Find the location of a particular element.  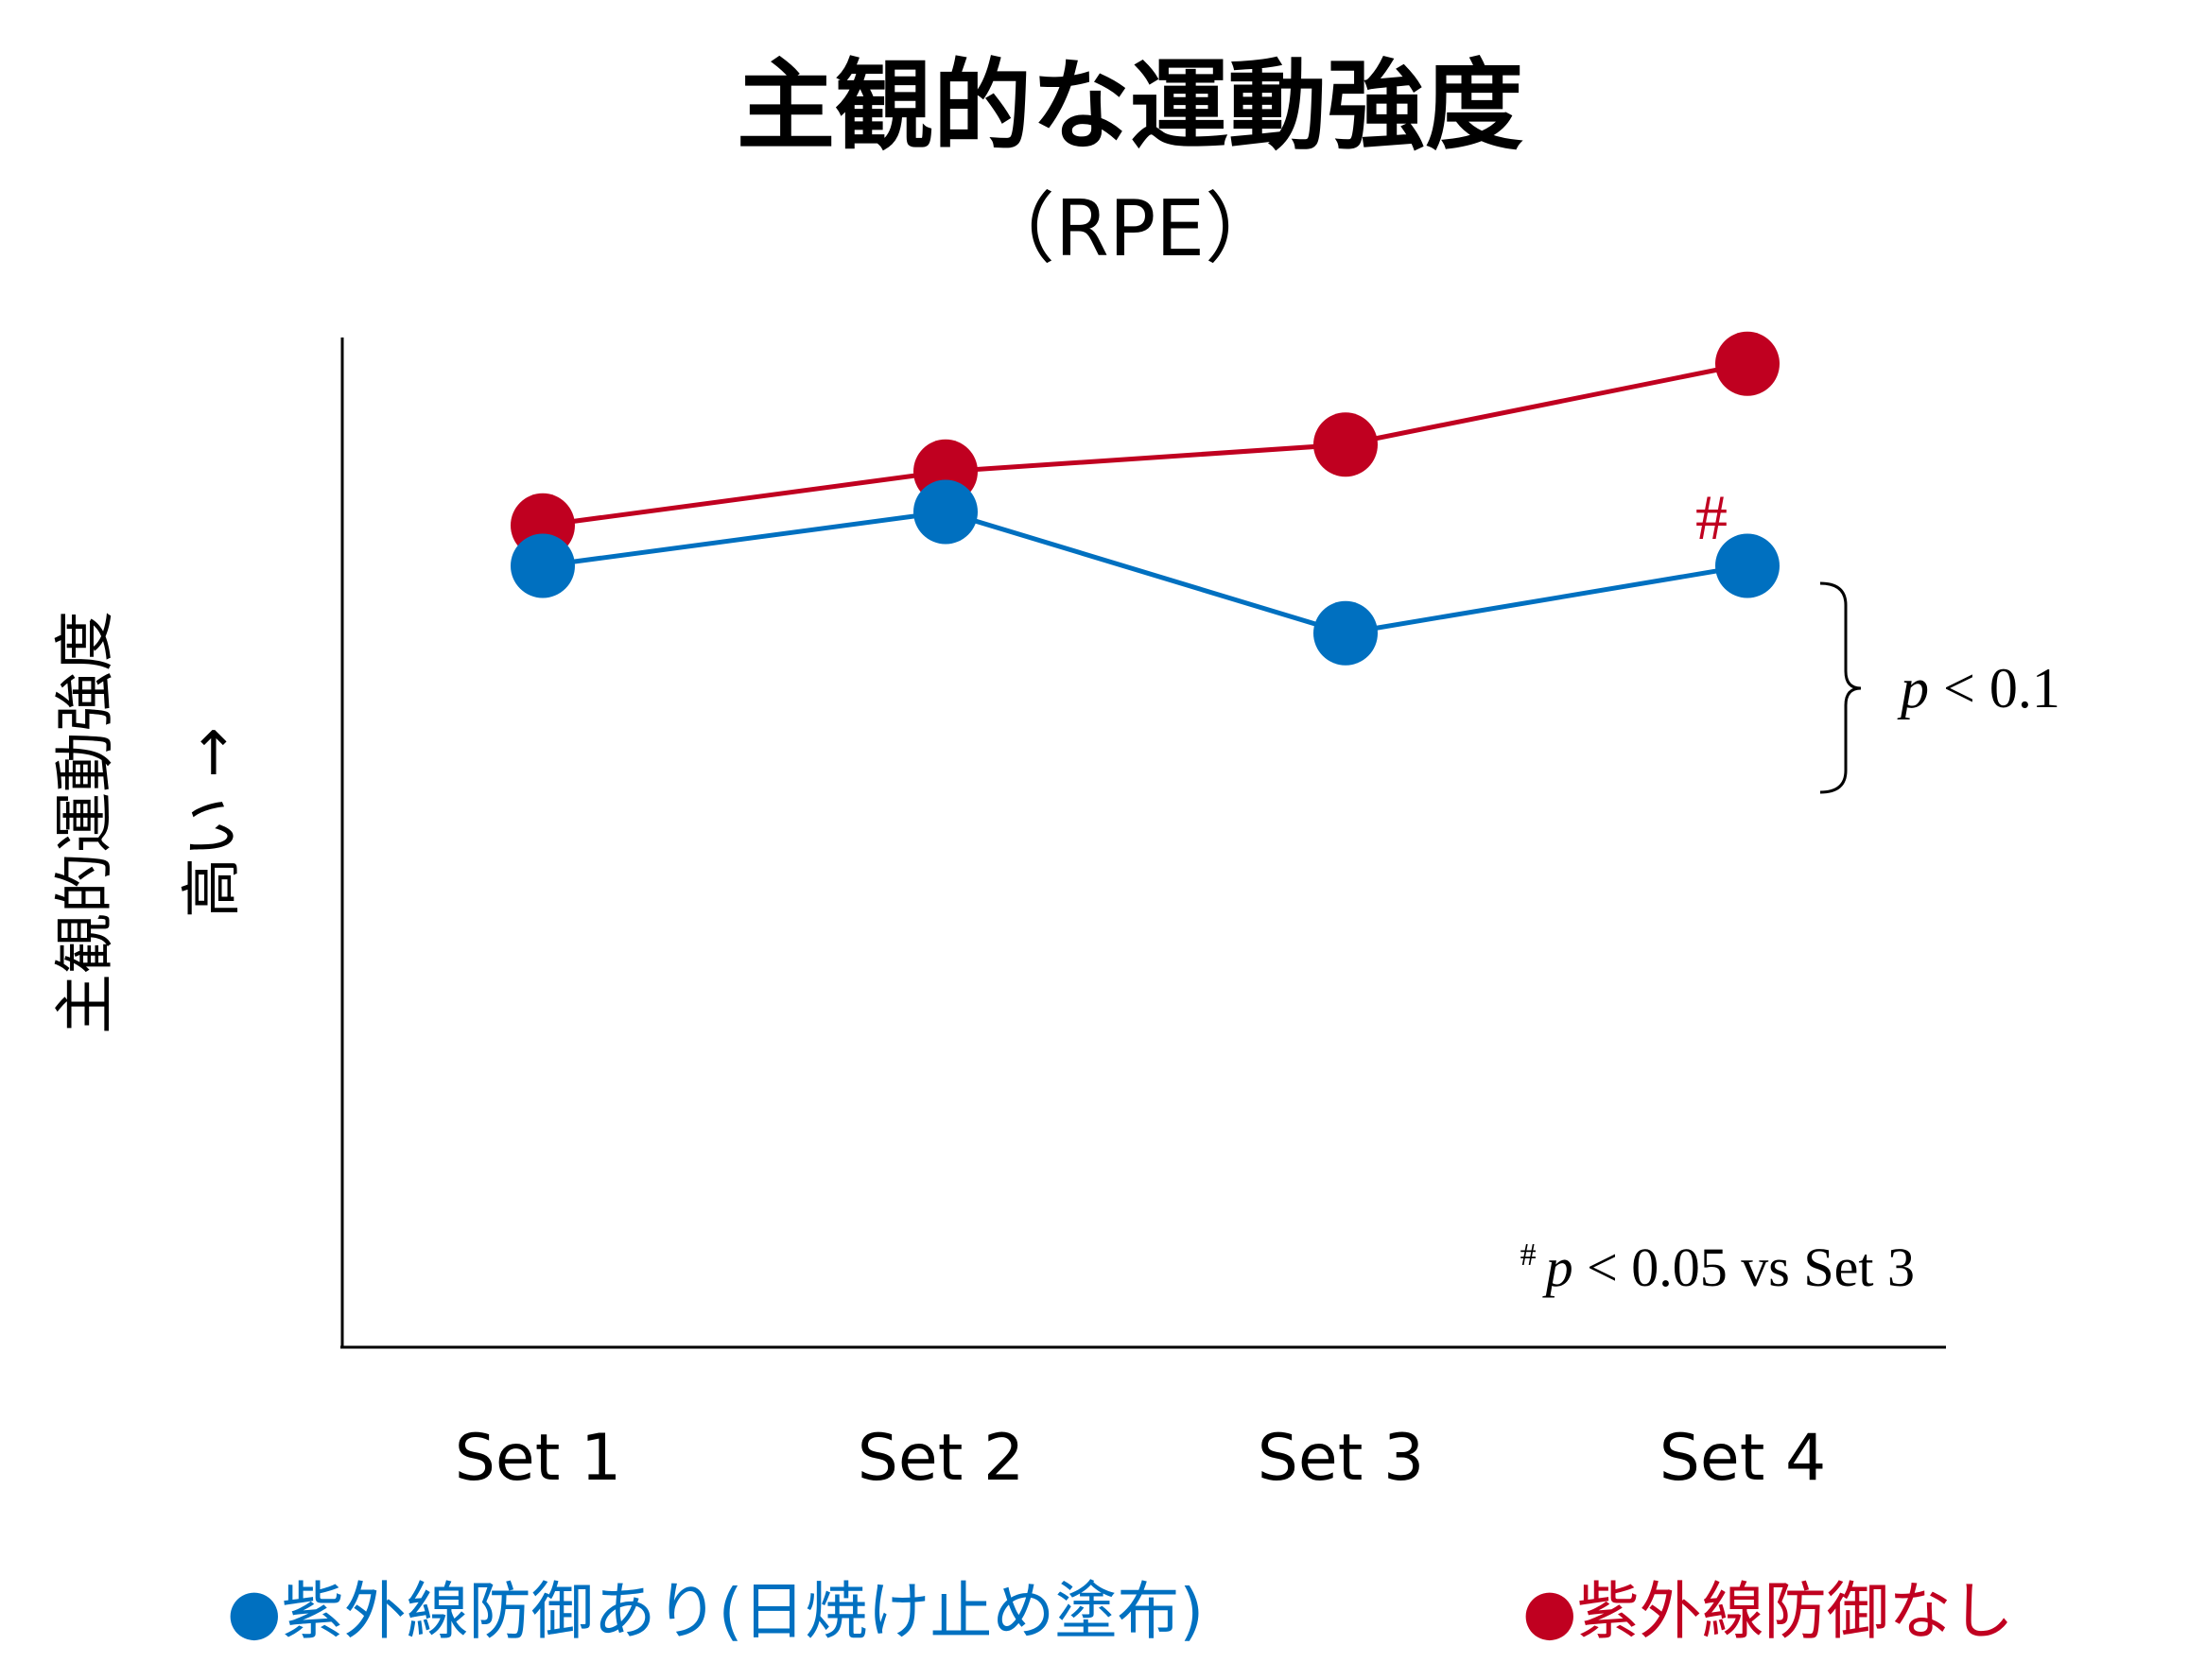

footnote-rest: < 0.05 vs Set 3 is located at coordinates (1744, 1267).